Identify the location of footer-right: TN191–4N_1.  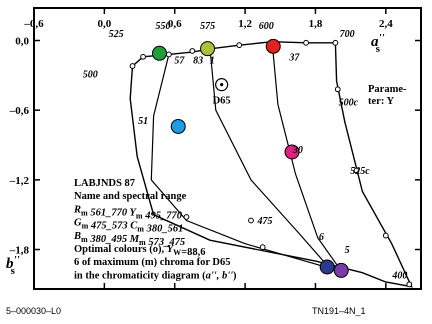
(339, 311).